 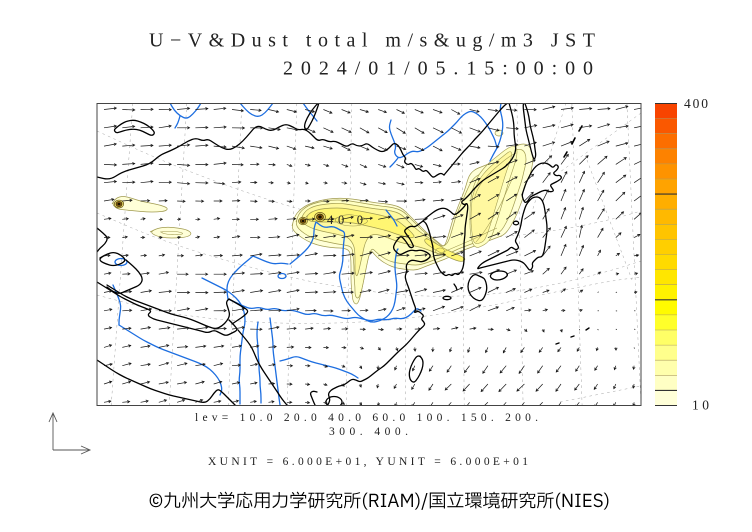 I want to click on svg-text: 300. 400., so click(x=368, y=432).